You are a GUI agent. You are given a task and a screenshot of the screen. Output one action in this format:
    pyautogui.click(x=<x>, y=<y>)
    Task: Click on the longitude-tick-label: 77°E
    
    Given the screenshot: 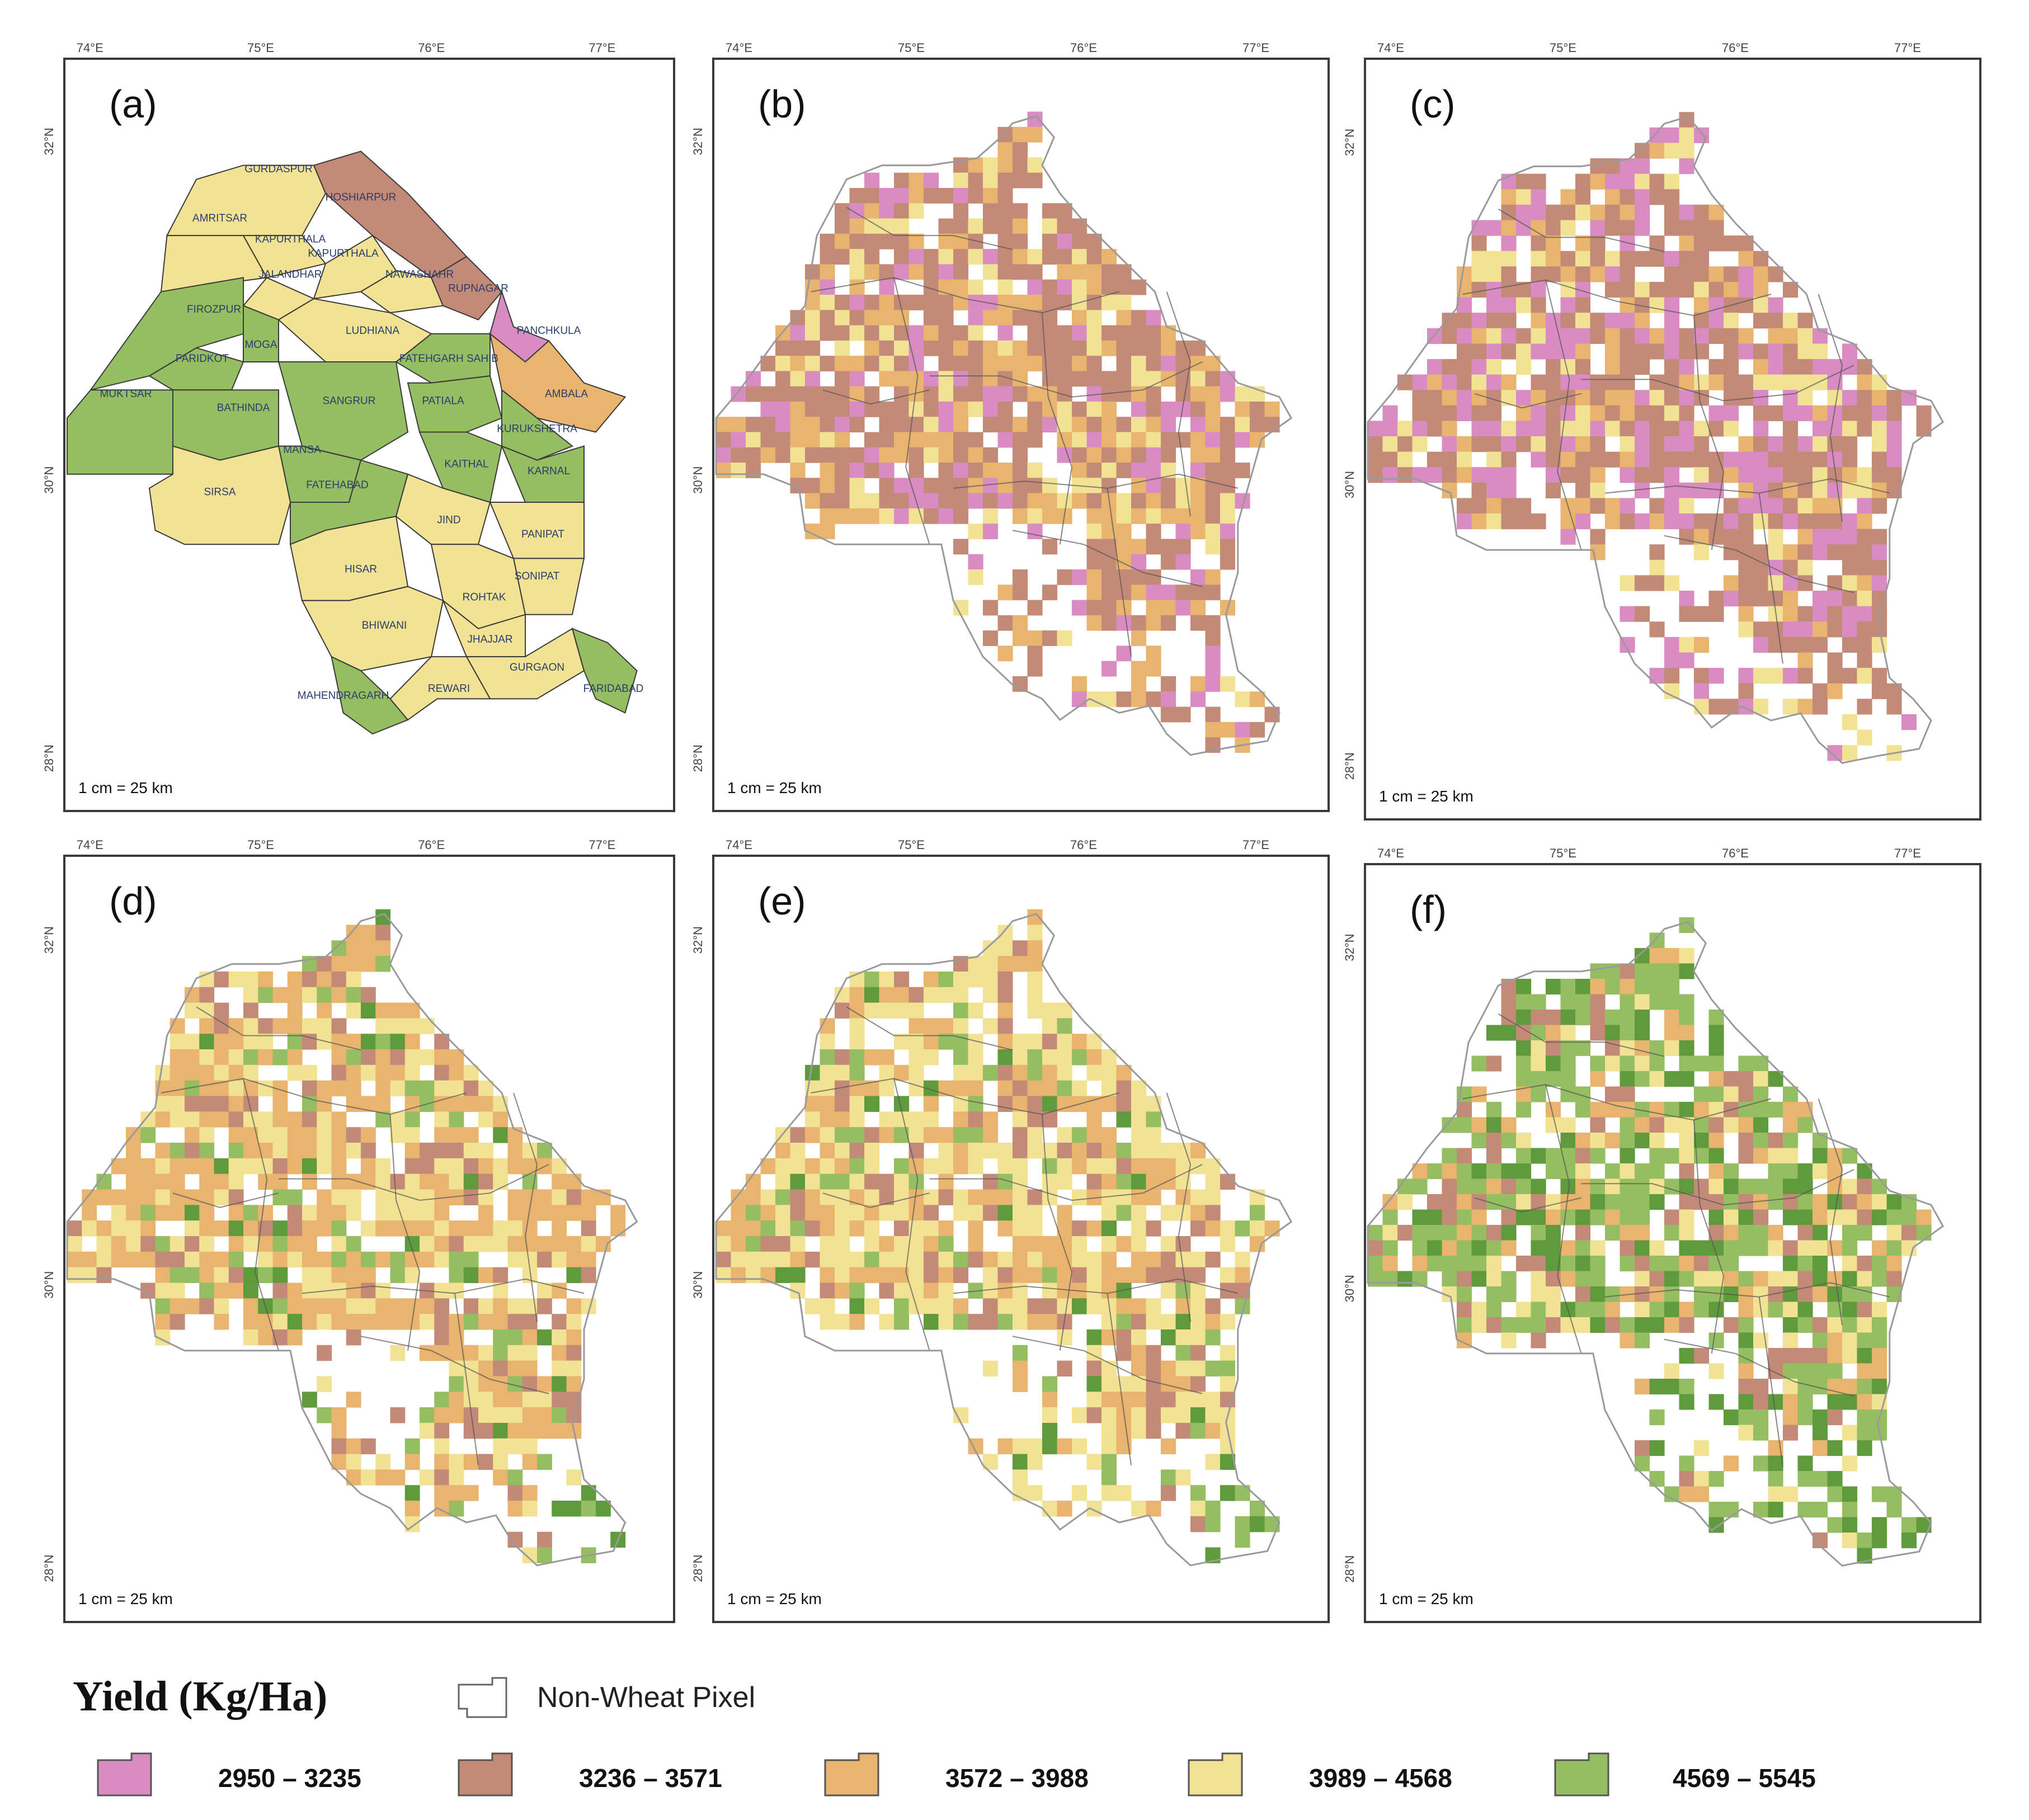 What is the action you would take?
    pyautogui.click(x=602, y=48)
    